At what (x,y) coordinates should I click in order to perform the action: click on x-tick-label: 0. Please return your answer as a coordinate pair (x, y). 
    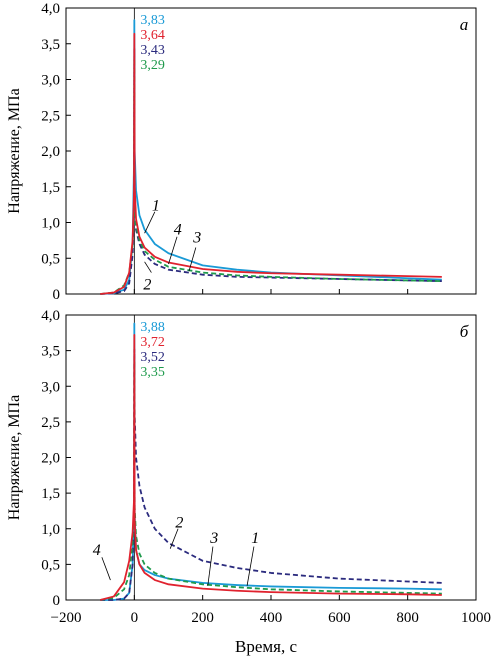
    Looking at the image, I should click on (135, 618).